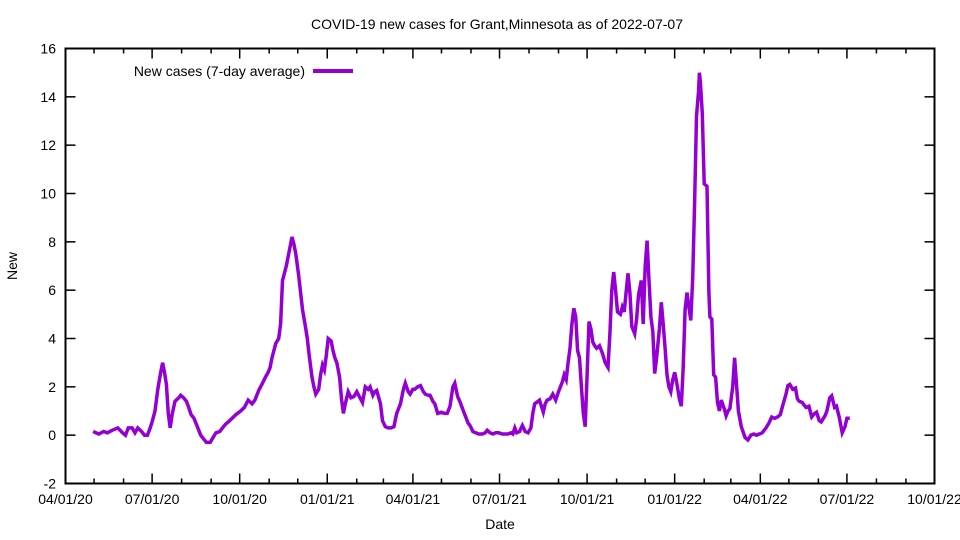 Image resolution: width=960 pixels, height=540 pixels. Describe the element at coordinates (48, 49) in the screenshot. I see `y-tick-label: 16` at that location.